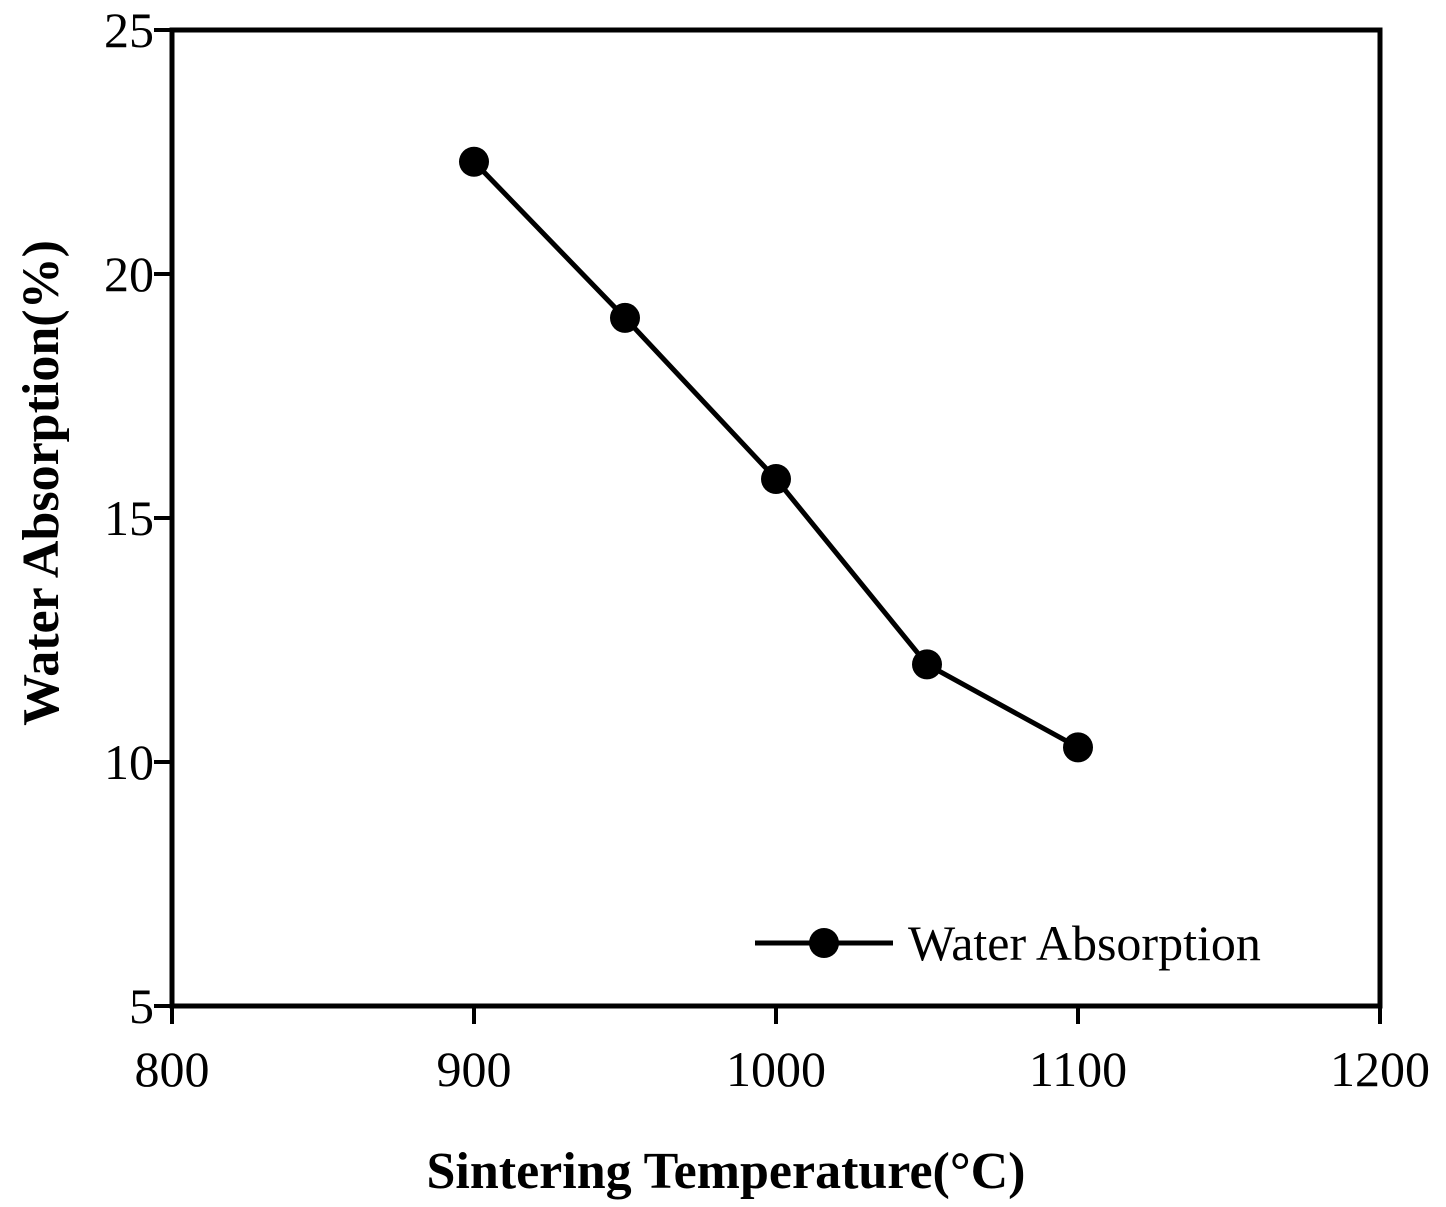  What do you see at coordinates (725, 1171) in the screenshot?
I see `x-axis-title: Sintering Temperature(°C)` at bounding box center [725, 1171].